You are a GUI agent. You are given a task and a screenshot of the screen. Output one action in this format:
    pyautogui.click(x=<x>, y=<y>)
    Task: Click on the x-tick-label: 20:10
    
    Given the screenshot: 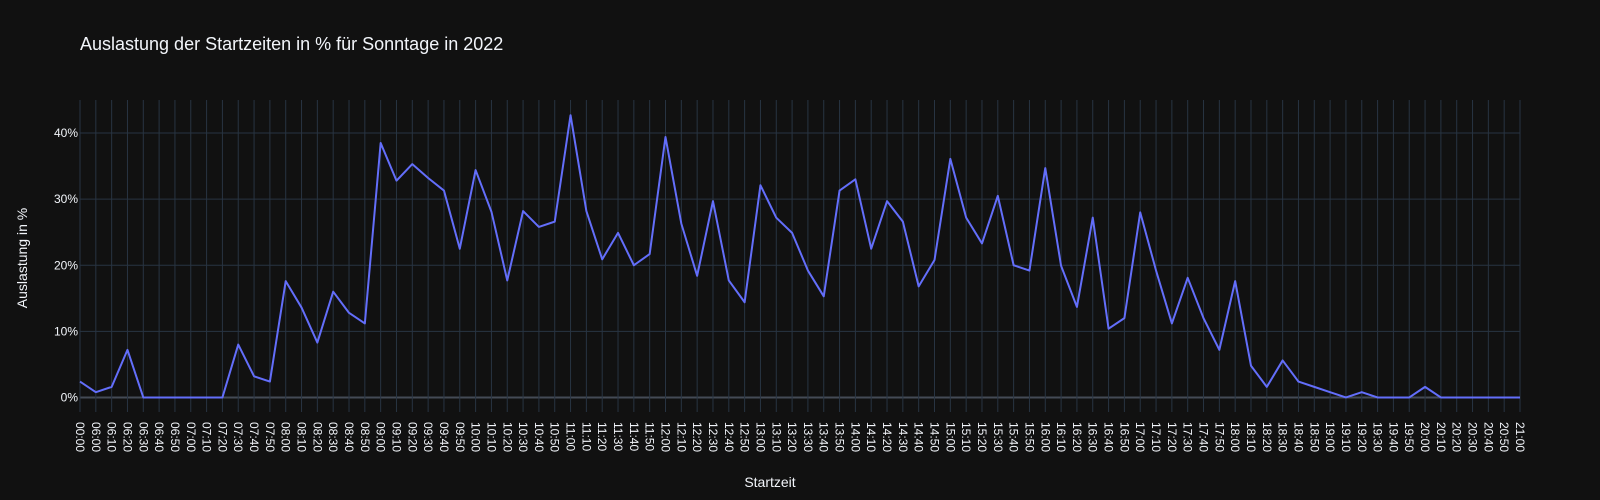 What is the action you would take?
    pyautogui.click(x=1441, y=437)
    